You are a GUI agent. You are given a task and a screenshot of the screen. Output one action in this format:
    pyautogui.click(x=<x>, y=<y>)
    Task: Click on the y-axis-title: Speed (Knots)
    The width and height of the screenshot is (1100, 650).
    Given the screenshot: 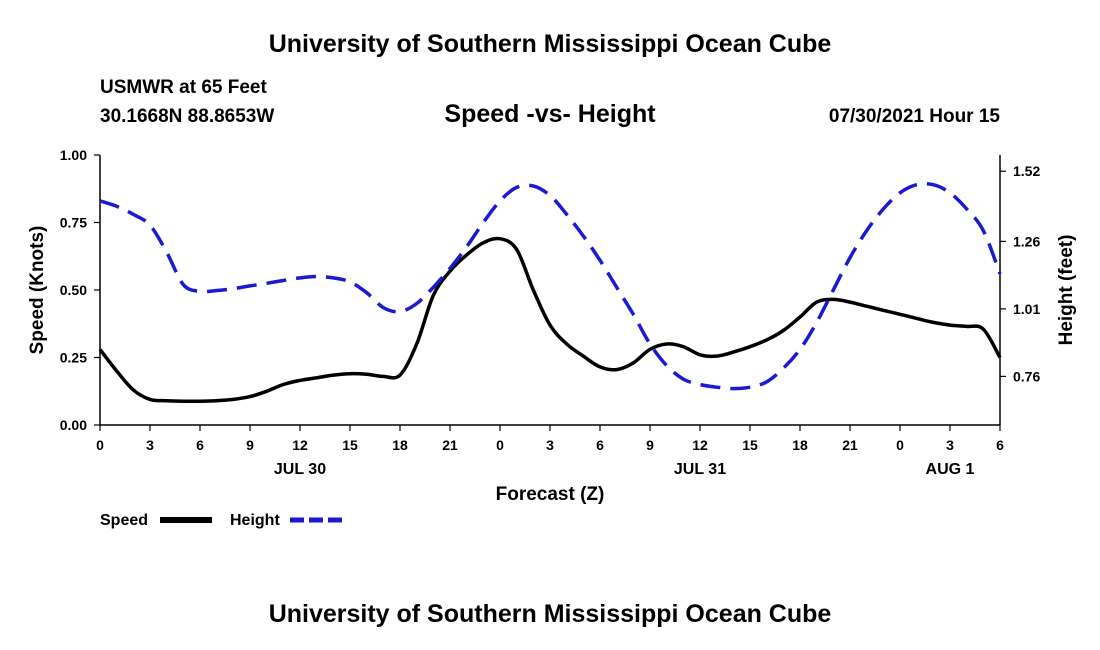 What is the action you would take?
    pyautogui.click(x=37, y=290)
    